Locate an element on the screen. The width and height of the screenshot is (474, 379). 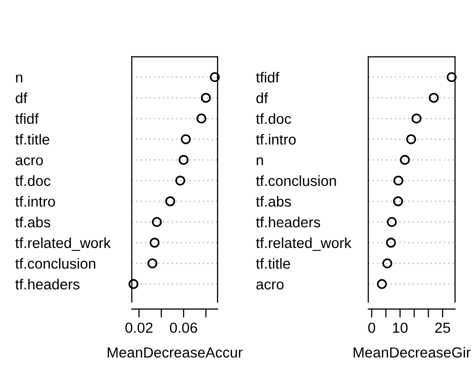
x-tick-label: 0.06 is located at coordinates (184, 327).